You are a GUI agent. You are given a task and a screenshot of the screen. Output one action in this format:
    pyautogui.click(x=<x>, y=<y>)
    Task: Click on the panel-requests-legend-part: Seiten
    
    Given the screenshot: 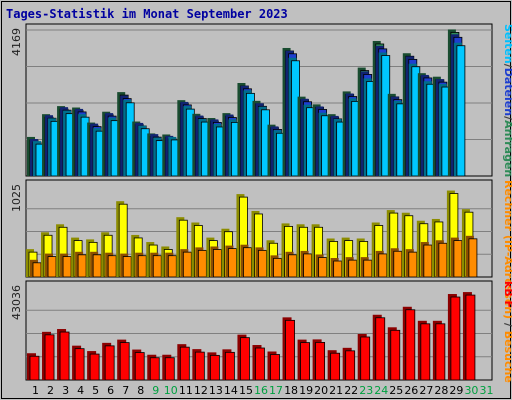 What is the action you would take?
    pyautogui.click(x=507, y=44)
    